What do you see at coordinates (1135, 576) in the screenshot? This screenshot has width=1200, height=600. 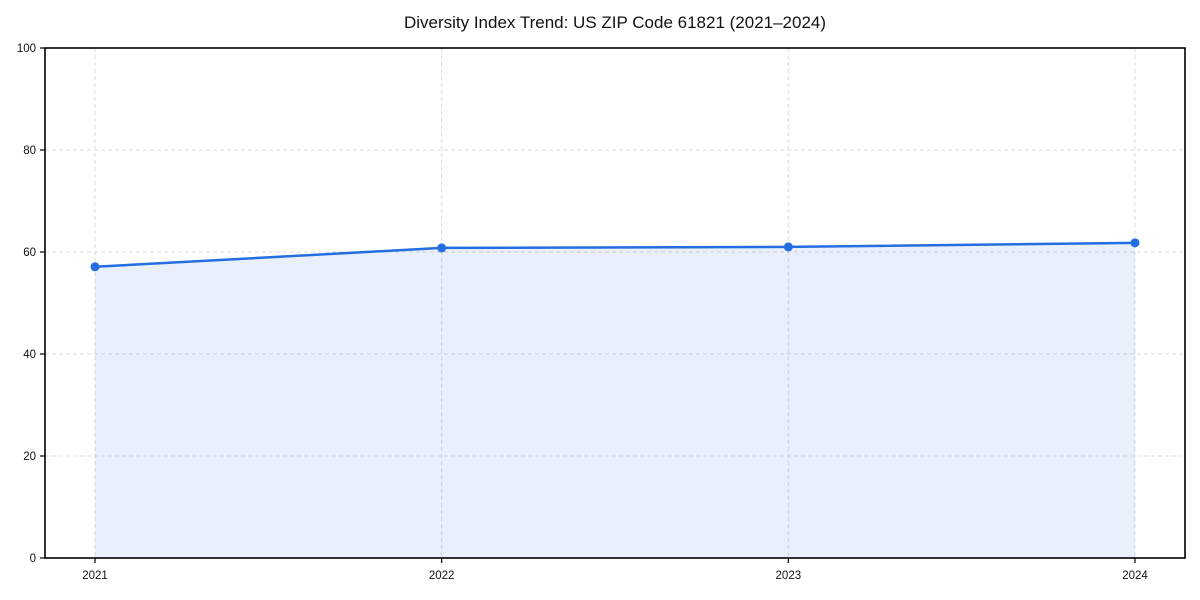 I see `x-tick-label: 2024` at bounding box center [1135, 576].